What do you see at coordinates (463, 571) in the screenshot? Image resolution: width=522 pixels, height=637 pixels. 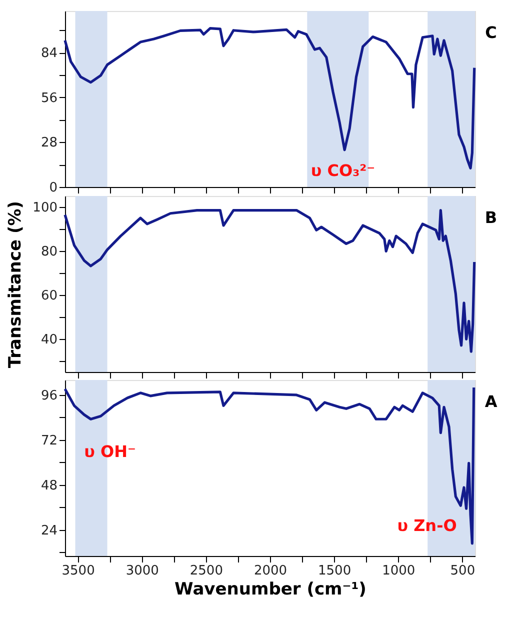 I see `x-tick-label: 500` at bounding box center [463, 571].